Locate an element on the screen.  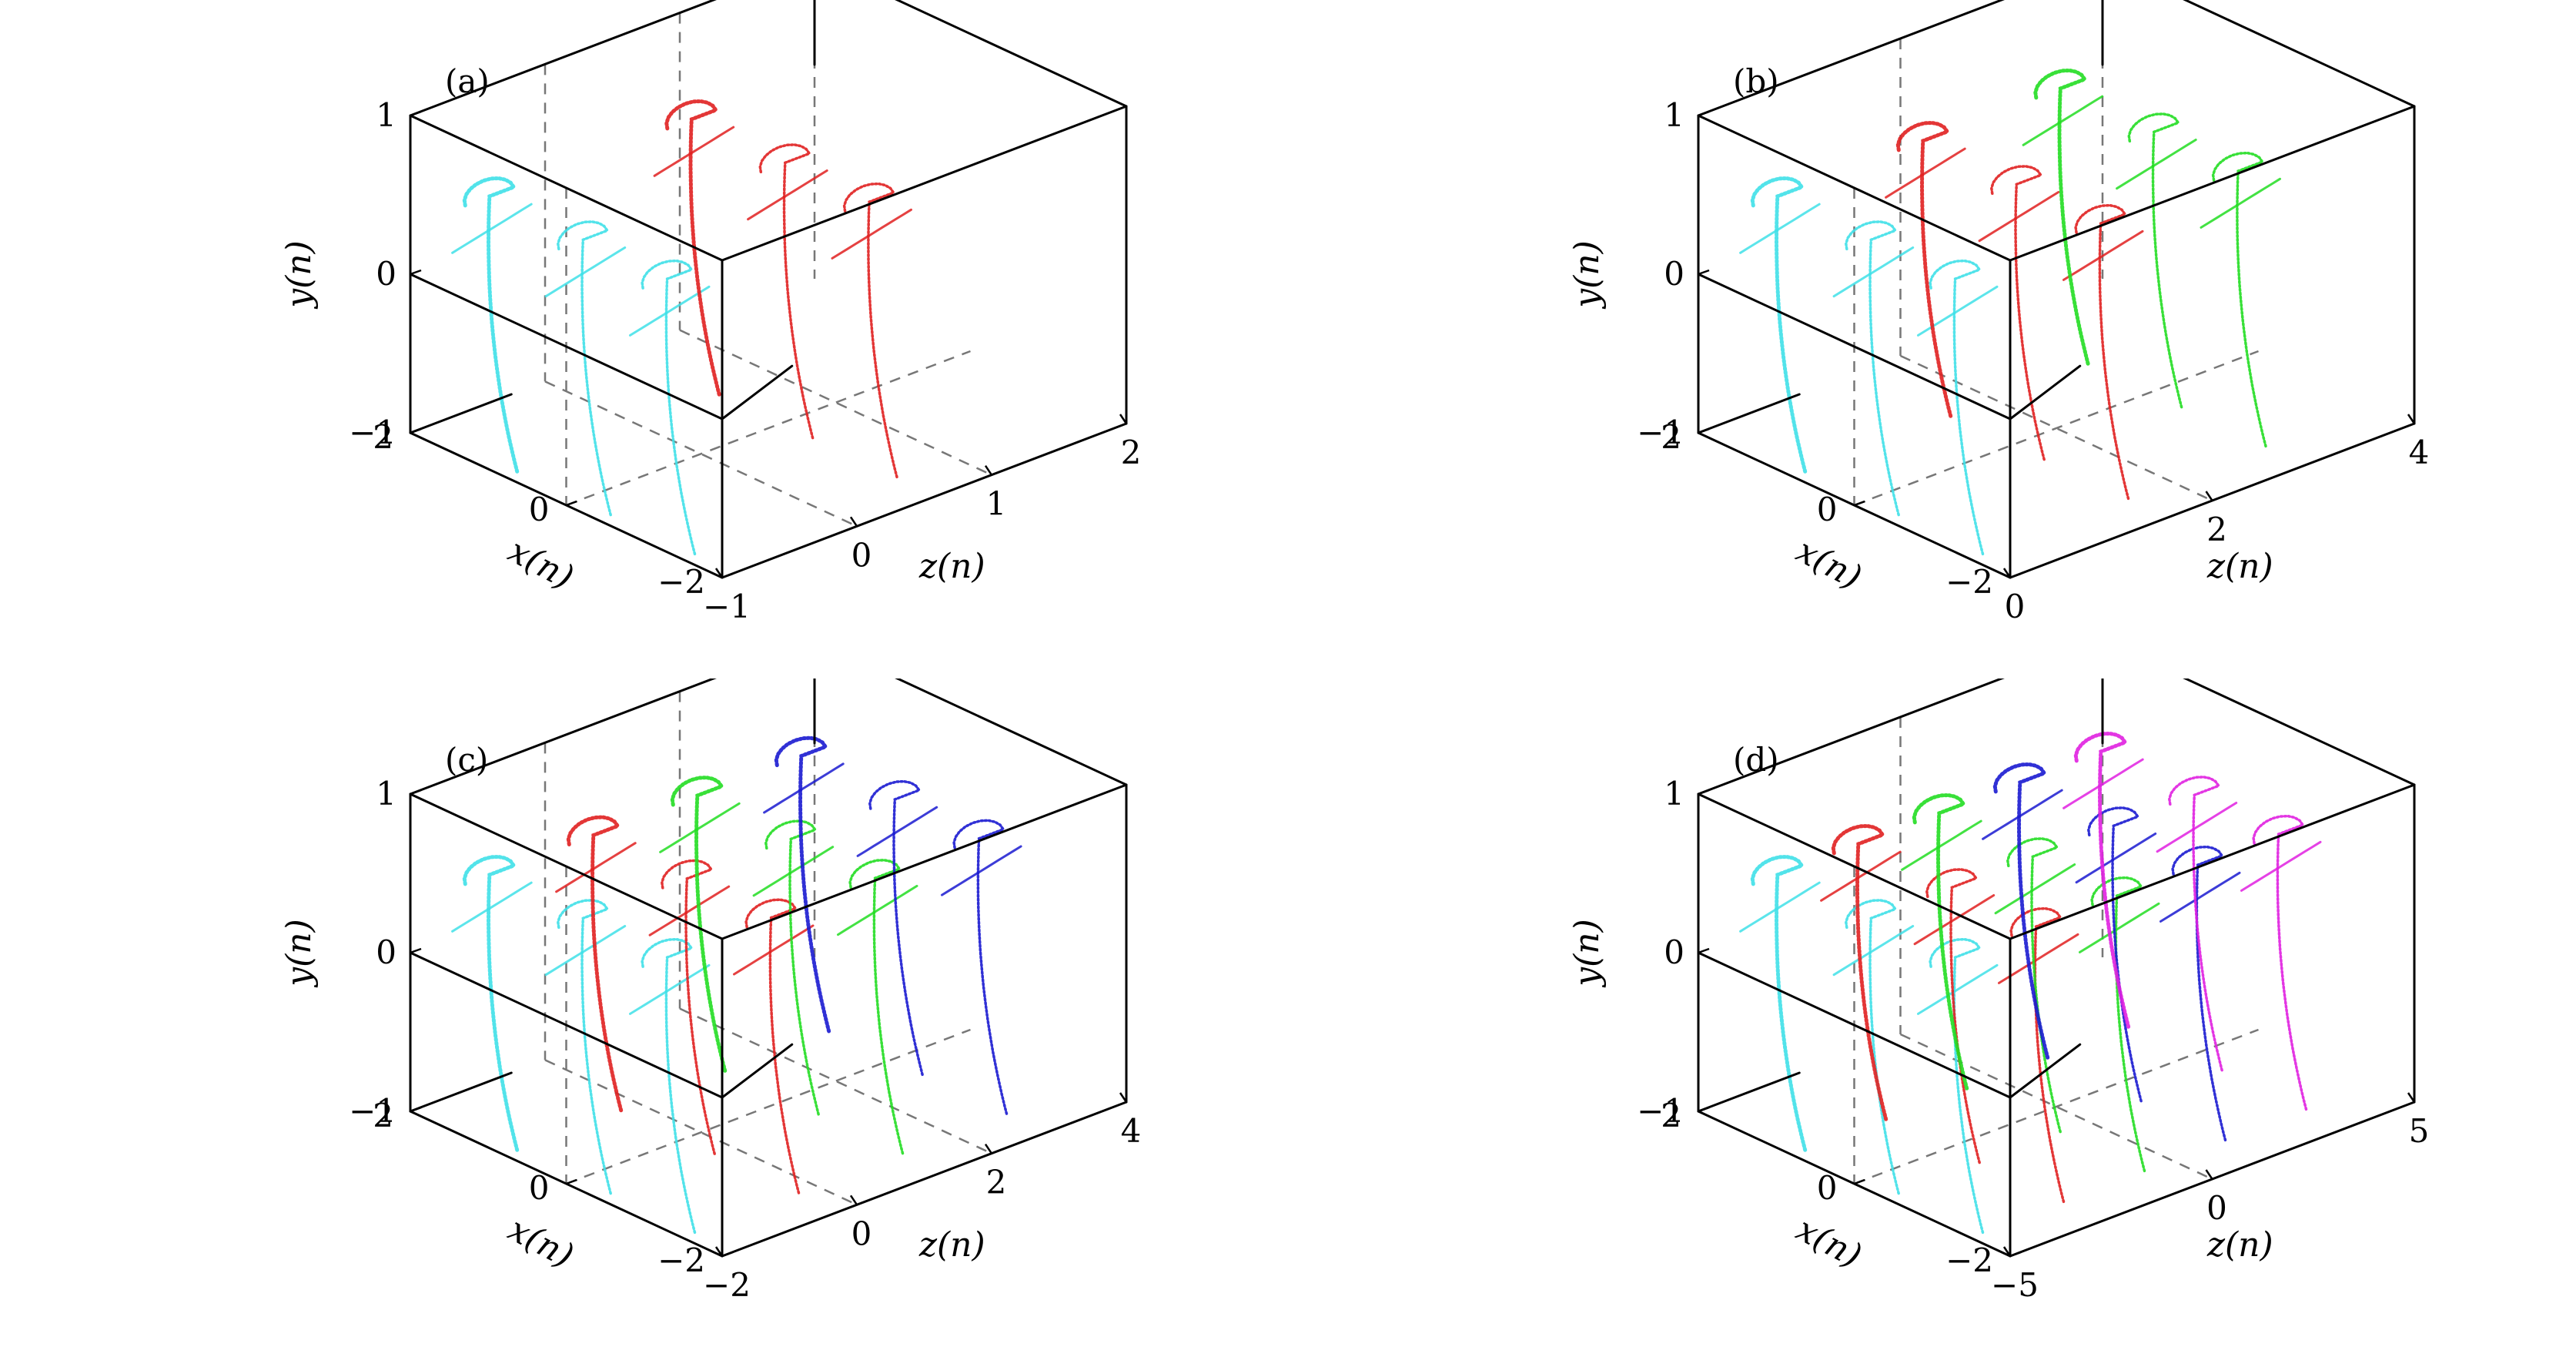
z-tick-label: −5 is located at coordinates (2015, 1285).